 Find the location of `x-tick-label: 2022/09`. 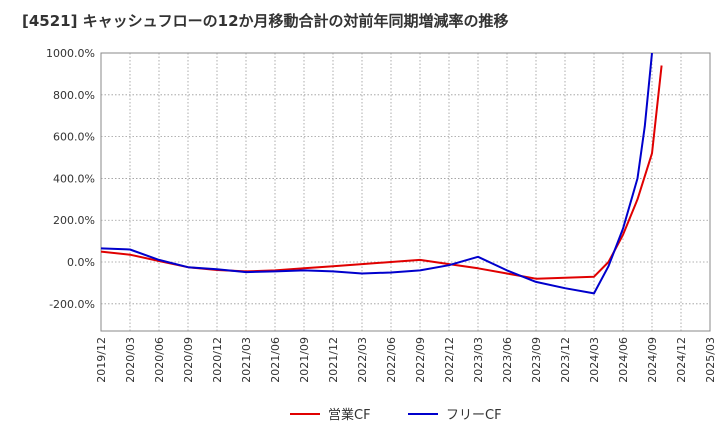

x-tick-label: 2022/09 is located at coordinates (420, 360).